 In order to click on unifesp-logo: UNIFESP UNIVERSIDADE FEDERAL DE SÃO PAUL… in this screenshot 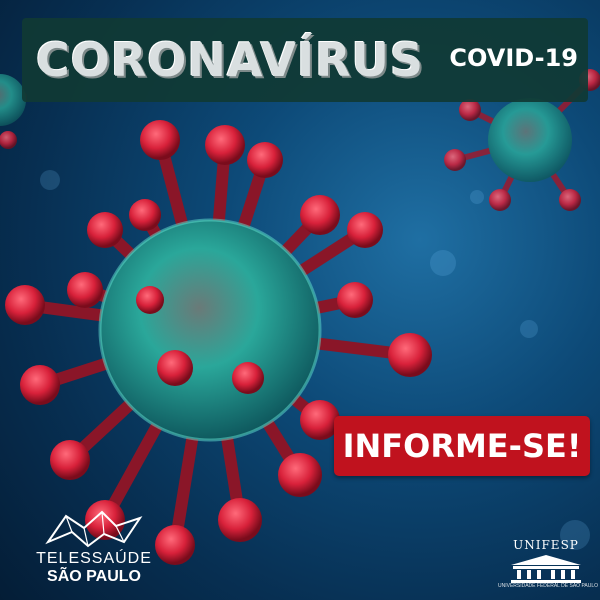, I will do `click(548, 568)`.